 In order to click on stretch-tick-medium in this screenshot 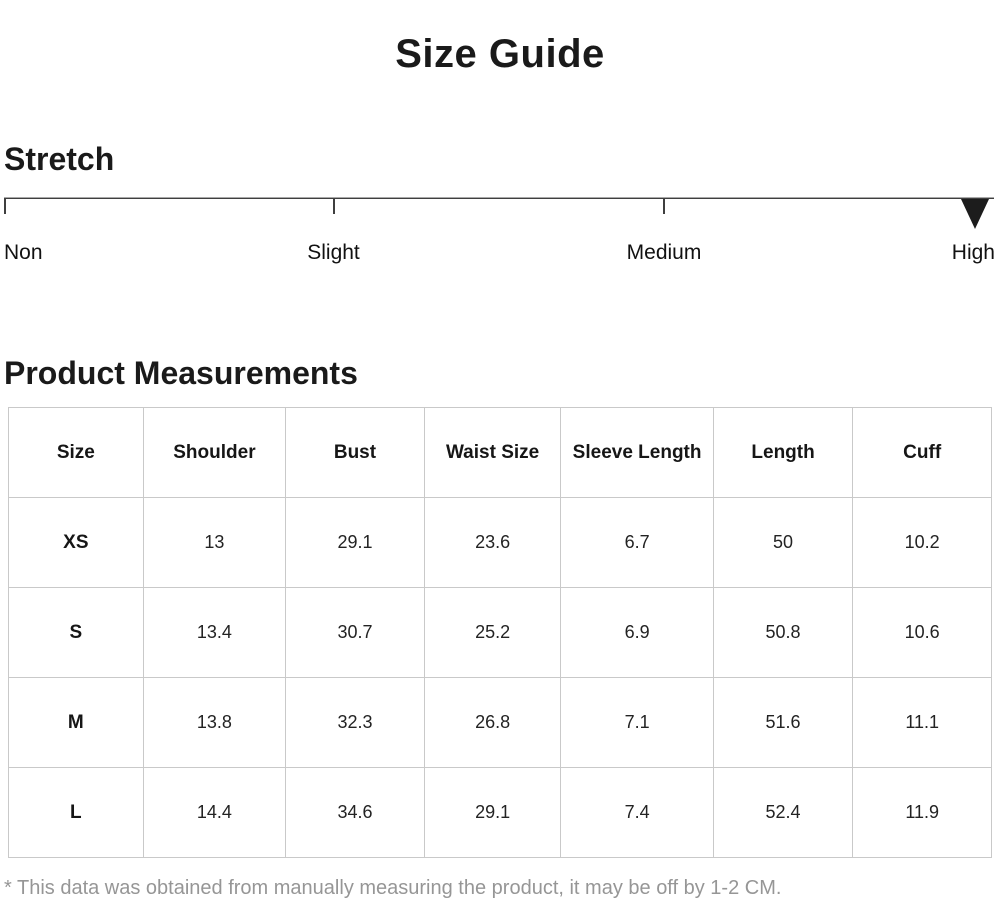, I will do `click(664, 206)`.